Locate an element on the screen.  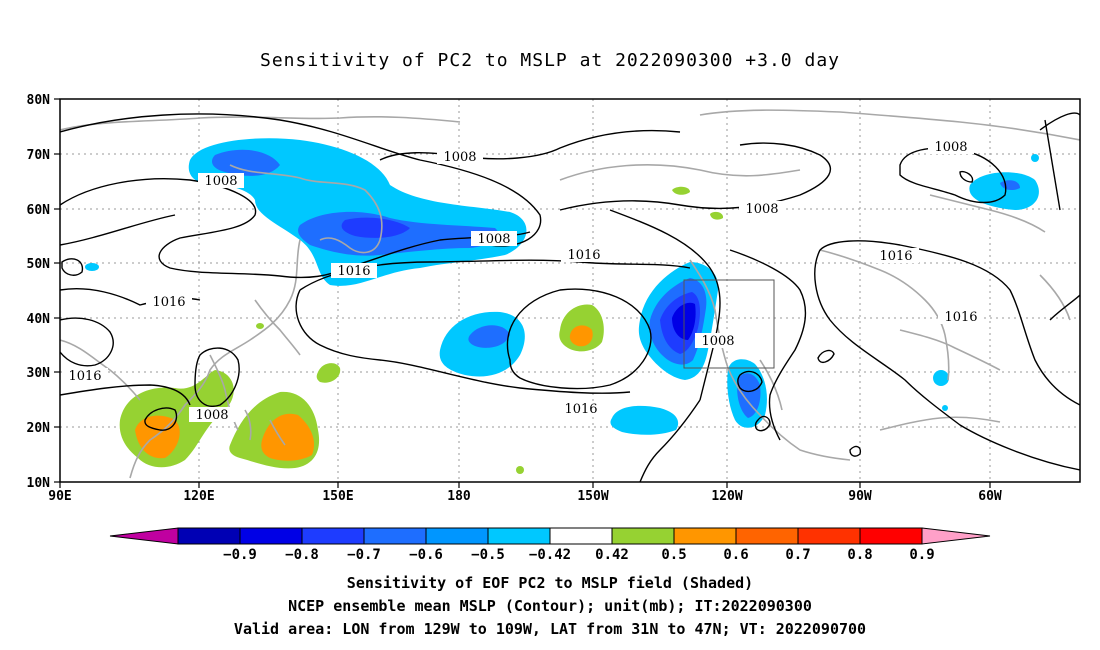
lon-label: 180 is located at coordinates (459, 496).